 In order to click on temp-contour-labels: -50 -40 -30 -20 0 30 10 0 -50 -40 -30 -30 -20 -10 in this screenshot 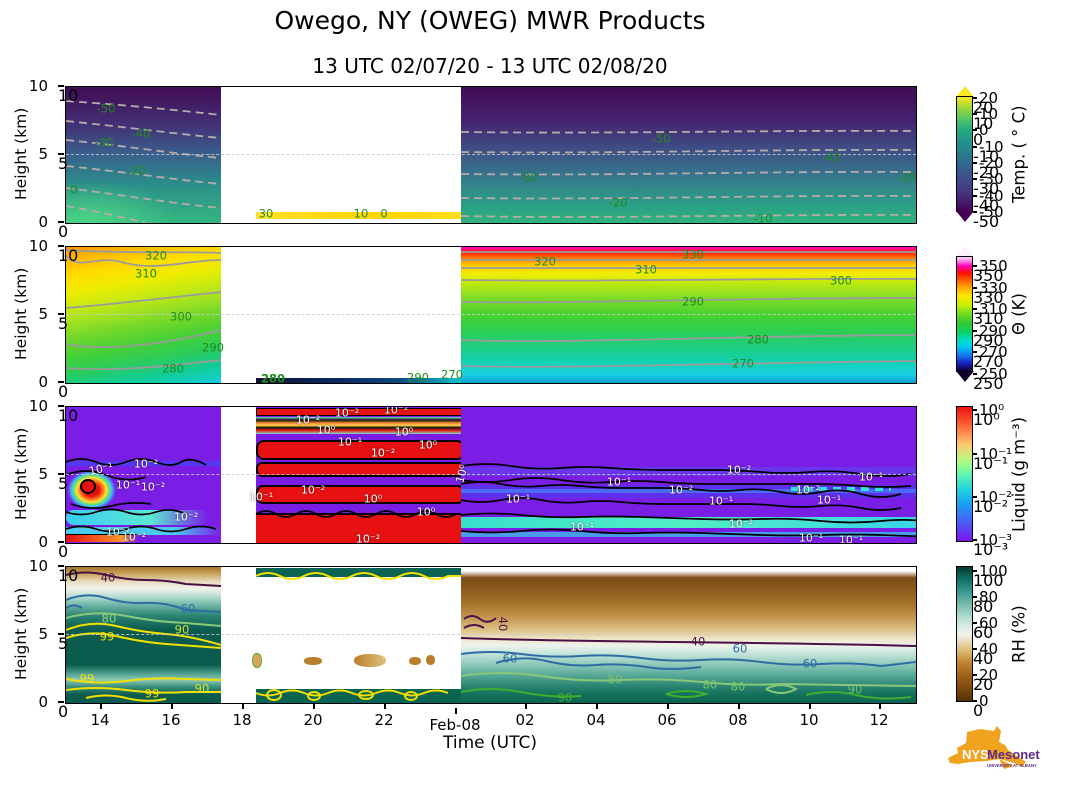, I will do `click(491, 155)`.